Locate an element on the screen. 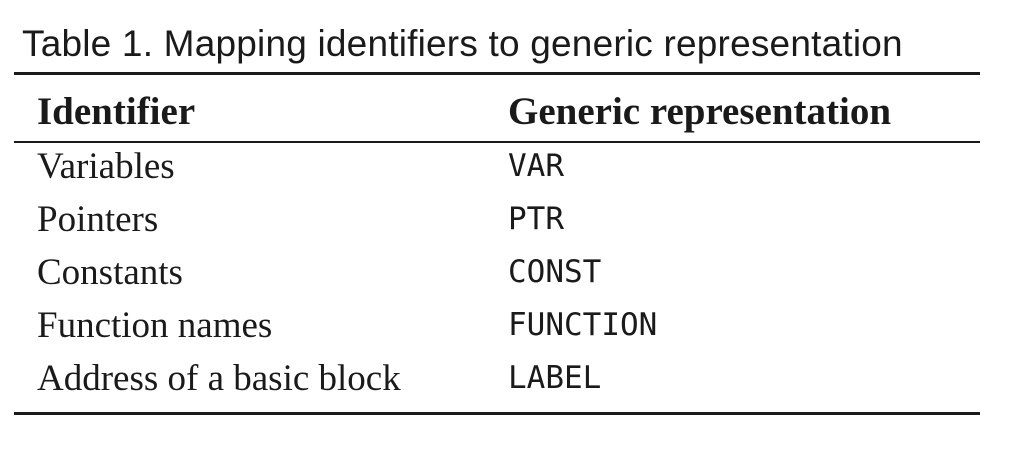 Image resolution: width=1010 pixels, height=460 pixels. representation-cell: CONST is located at coordinates (555, 272).